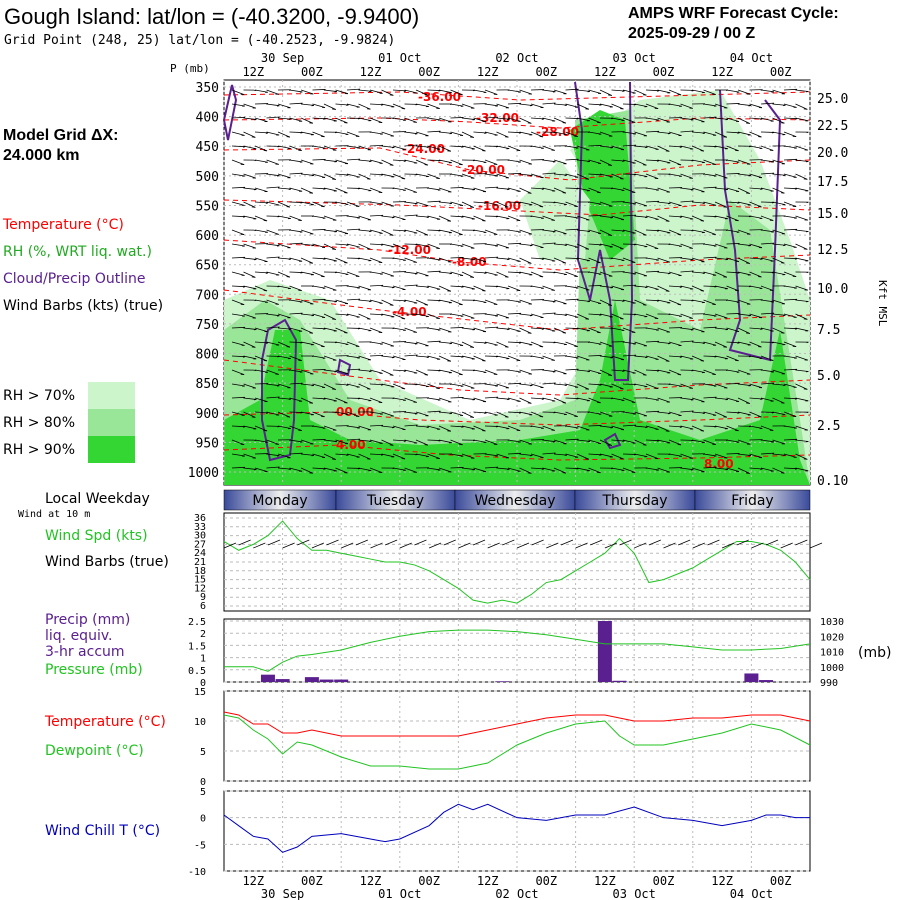  What do you see at coordinates (828, 330) in the screenshot?
I see `height-tick-label: 7.5` at bounding box center [828, 330].